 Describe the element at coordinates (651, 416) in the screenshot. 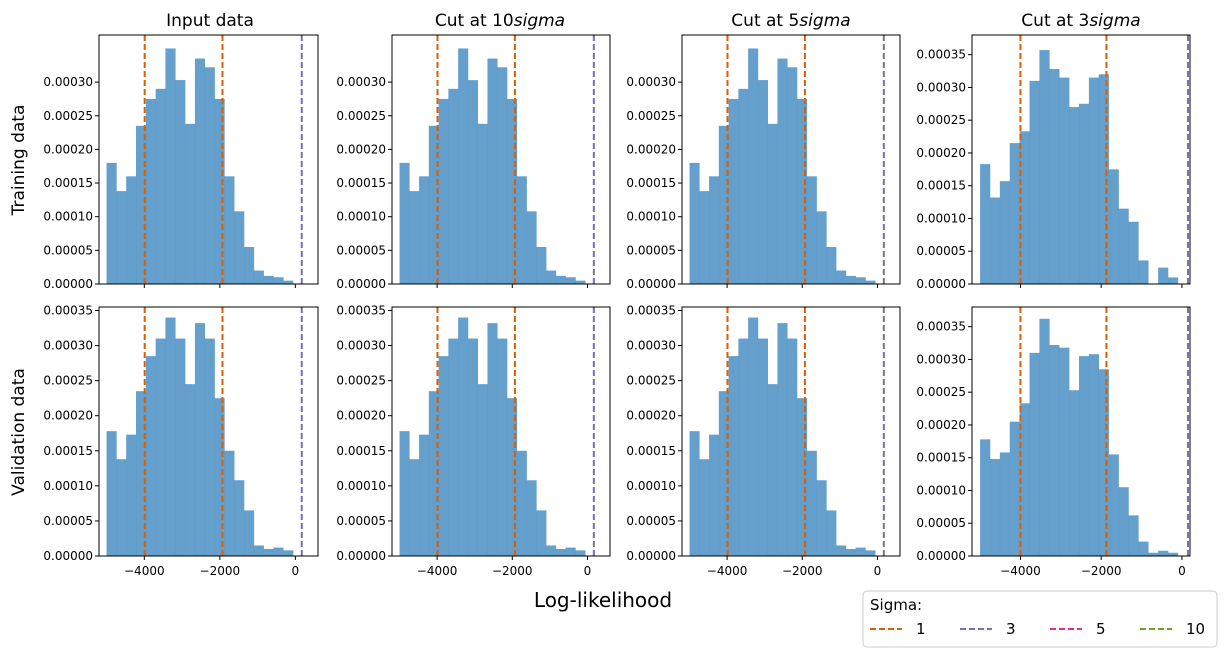

I see `y-tick-label: 0.00020` at that location.